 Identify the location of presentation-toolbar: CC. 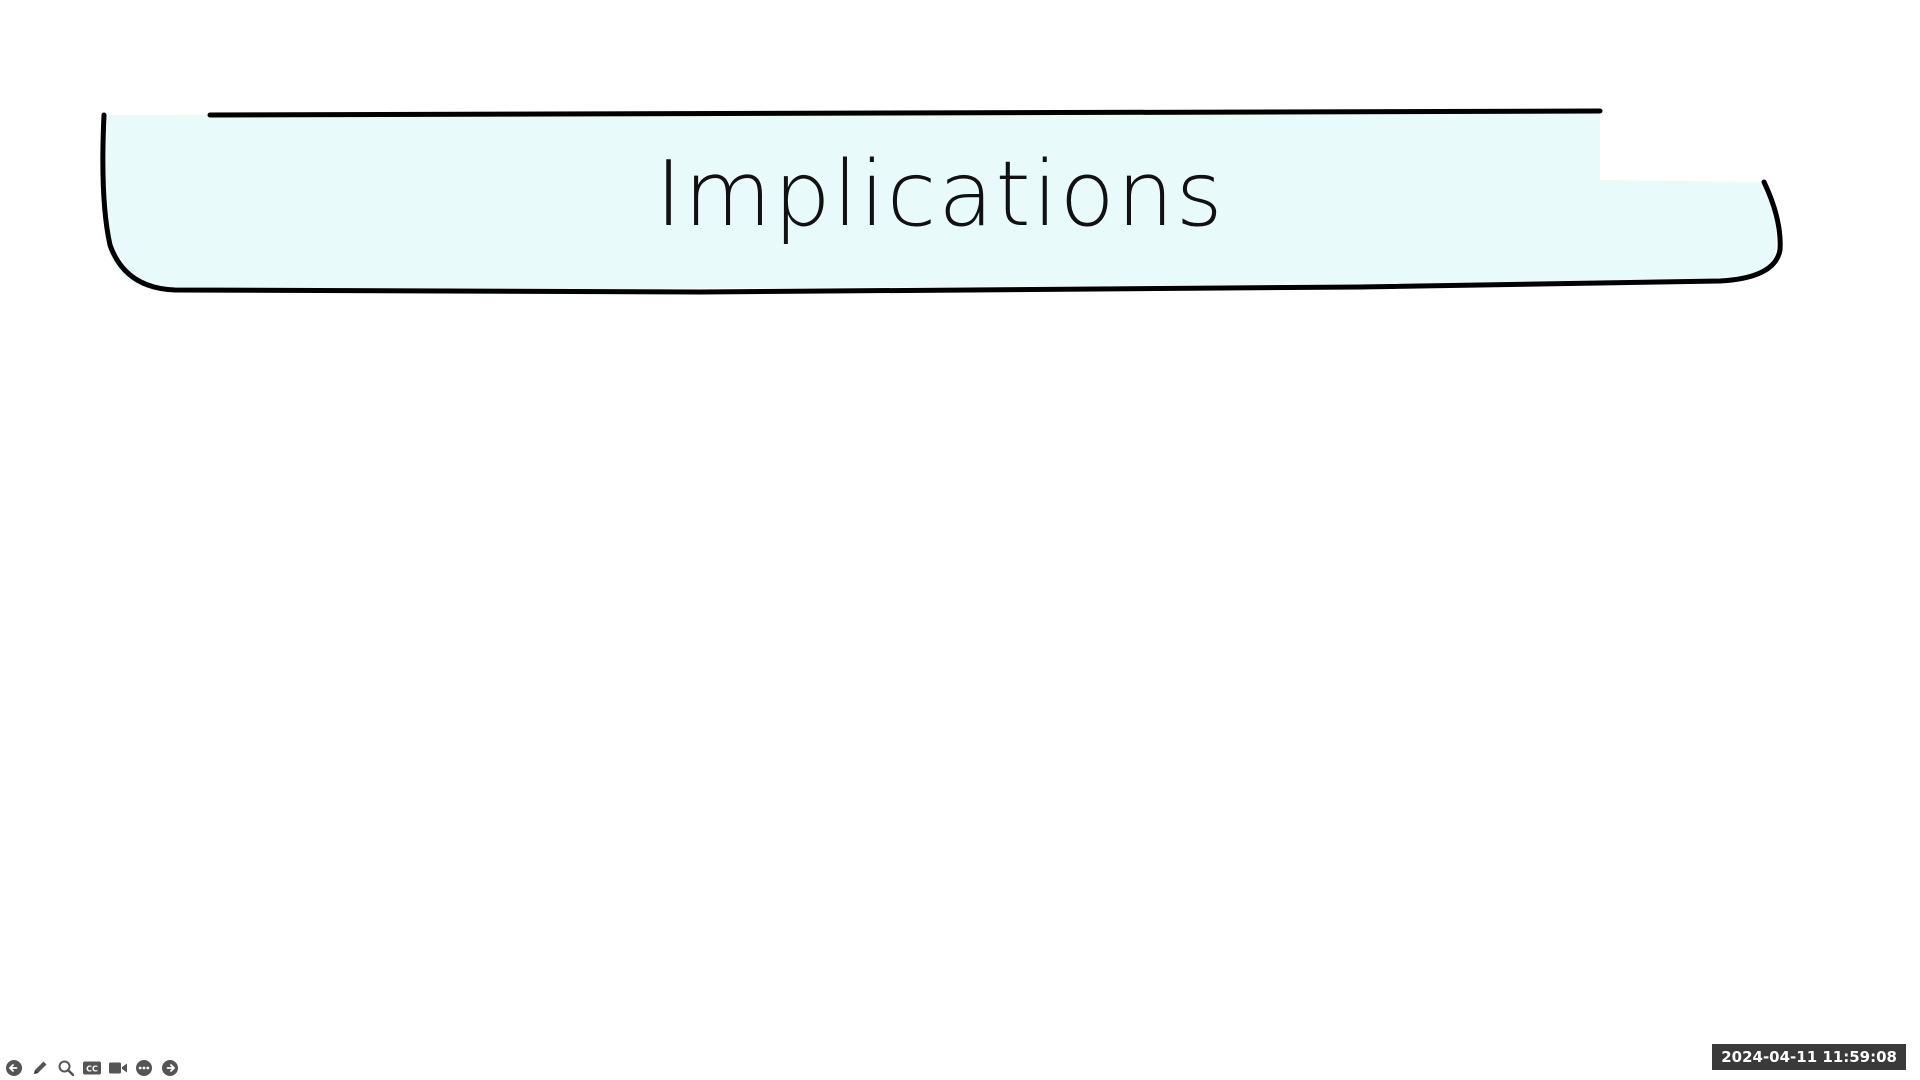
(92, 1068).